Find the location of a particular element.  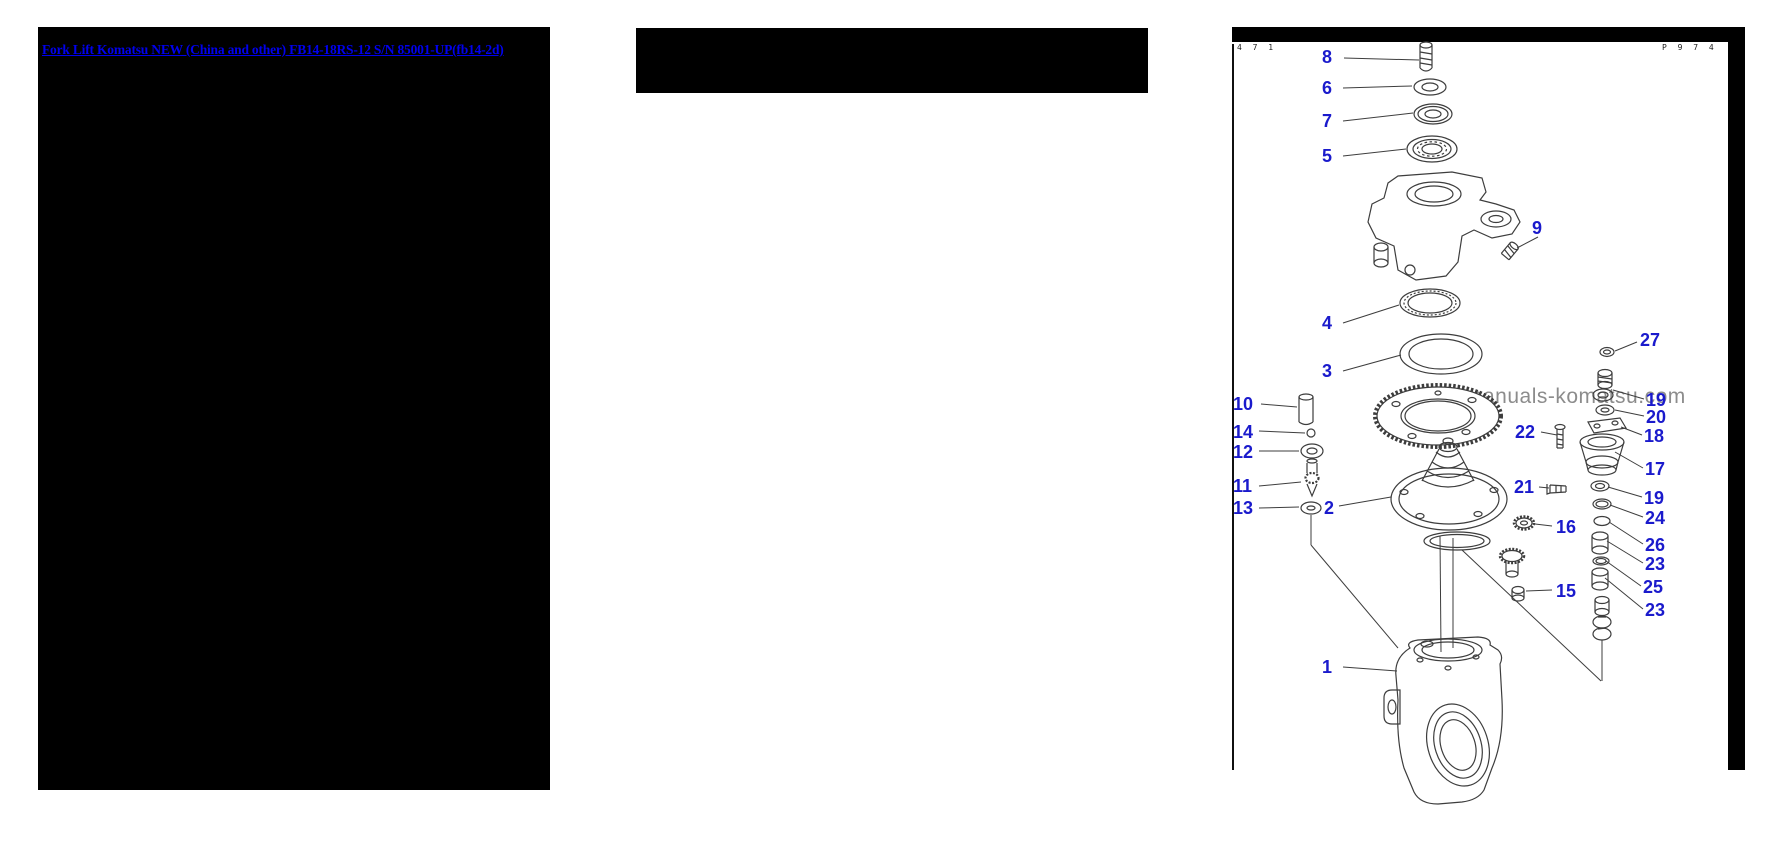

watermark: manuals-komatsu.com is located at coordinates (1575, 396).